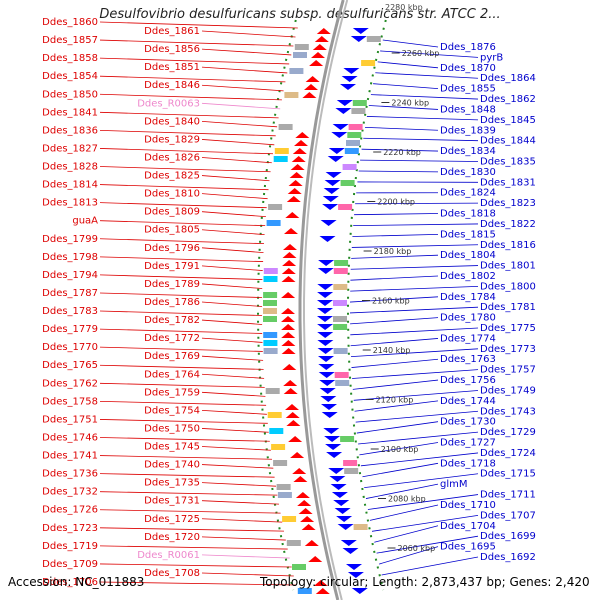 This screenshot has width=600, height=600. Describe the element at coordinates (468, 505) in the screenshot. I see `right-gene-label: Ddes_1710` at that location.